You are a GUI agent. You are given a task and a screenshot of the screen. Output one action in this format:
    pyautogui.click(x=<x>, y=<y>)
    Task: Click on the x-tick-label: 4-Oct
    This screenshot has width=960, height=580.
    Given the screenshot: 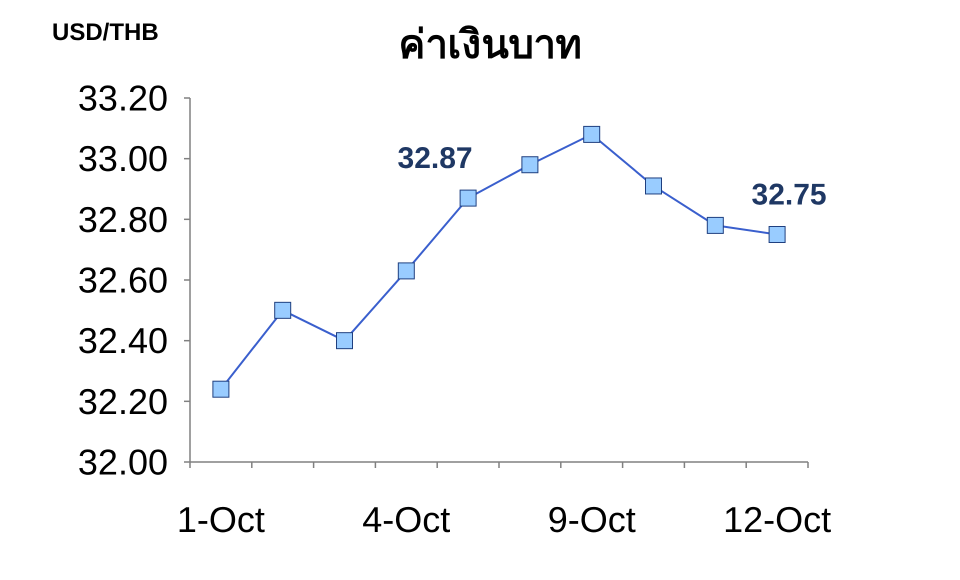 What is the action you would take?
    pyautogui.click(x=406, y=519)
    